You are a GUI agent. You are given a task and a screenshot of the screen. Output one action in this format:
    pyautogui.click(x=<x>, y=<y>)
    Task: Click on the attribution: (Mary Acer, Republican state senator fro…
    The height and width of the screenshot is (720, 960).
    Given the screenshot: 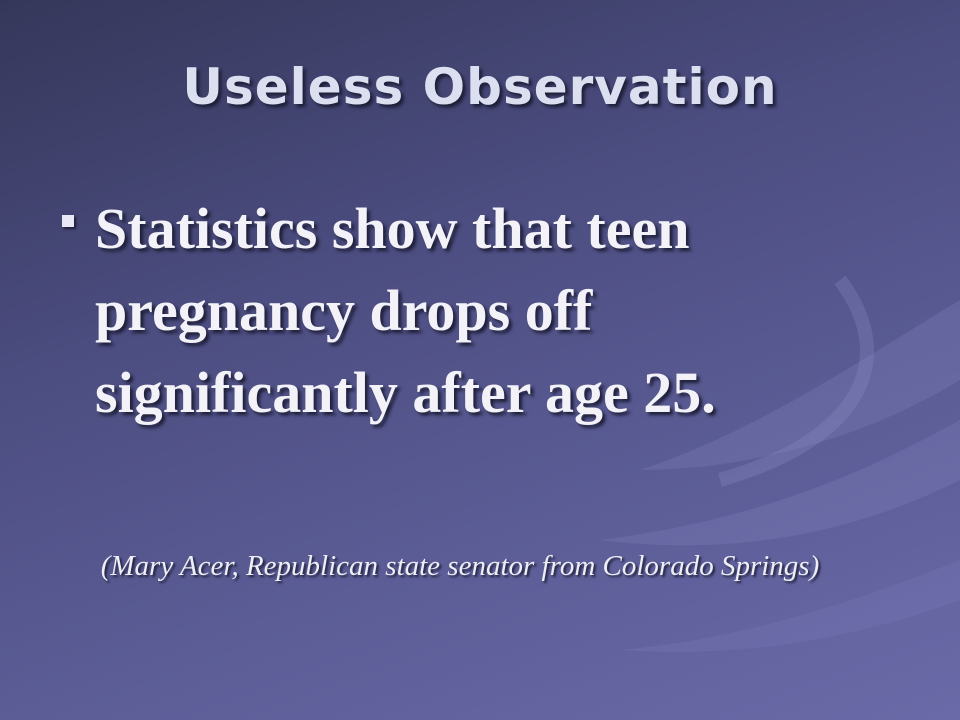 What is the action you would take?
    pyautogui.click(x=460, y=566)
    